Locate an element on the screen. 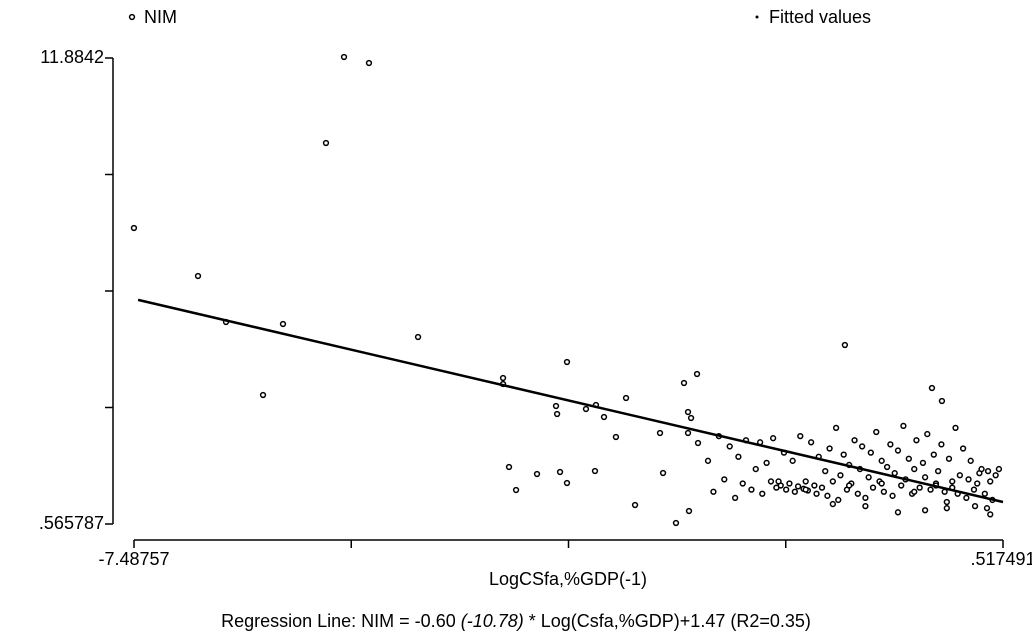 Image resolution: width=1032 pixels, height=639 pixels. caption-text: * Log(Csfa,%GDP)+1.47 (R2=0.35) is located at coordinates (667, 621).